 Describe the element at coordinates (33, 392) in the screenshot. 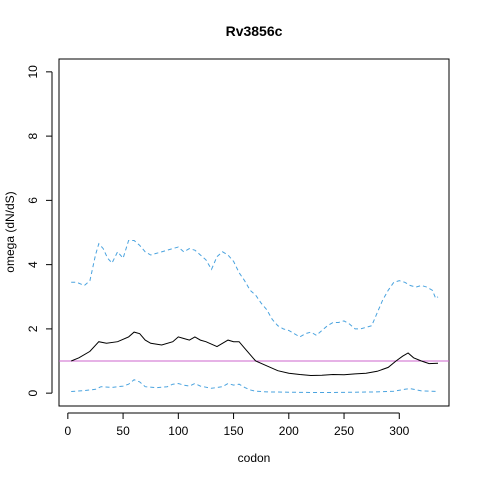

I see `y-tick-label: 0` at that location.